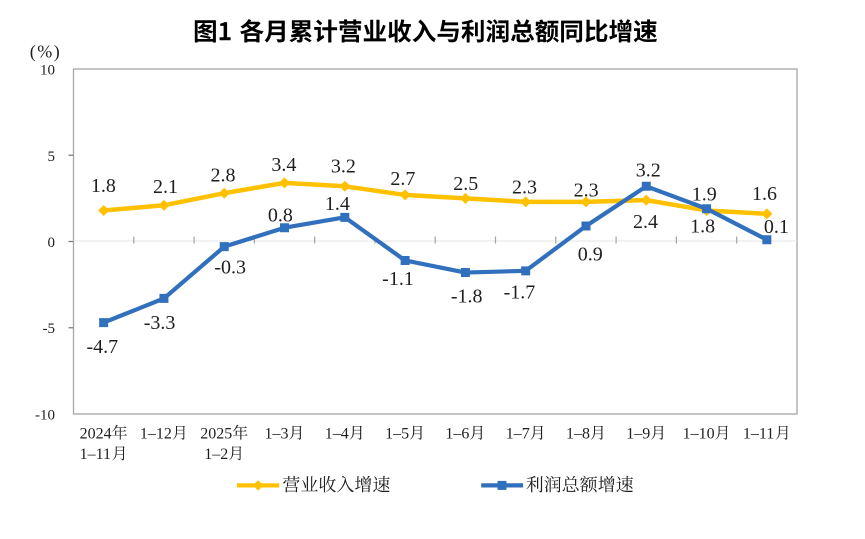  What do you see at coordinates (397, 434) in the screenshot?
I see `svg-text: 1–5` at bounding box center [397, 434].